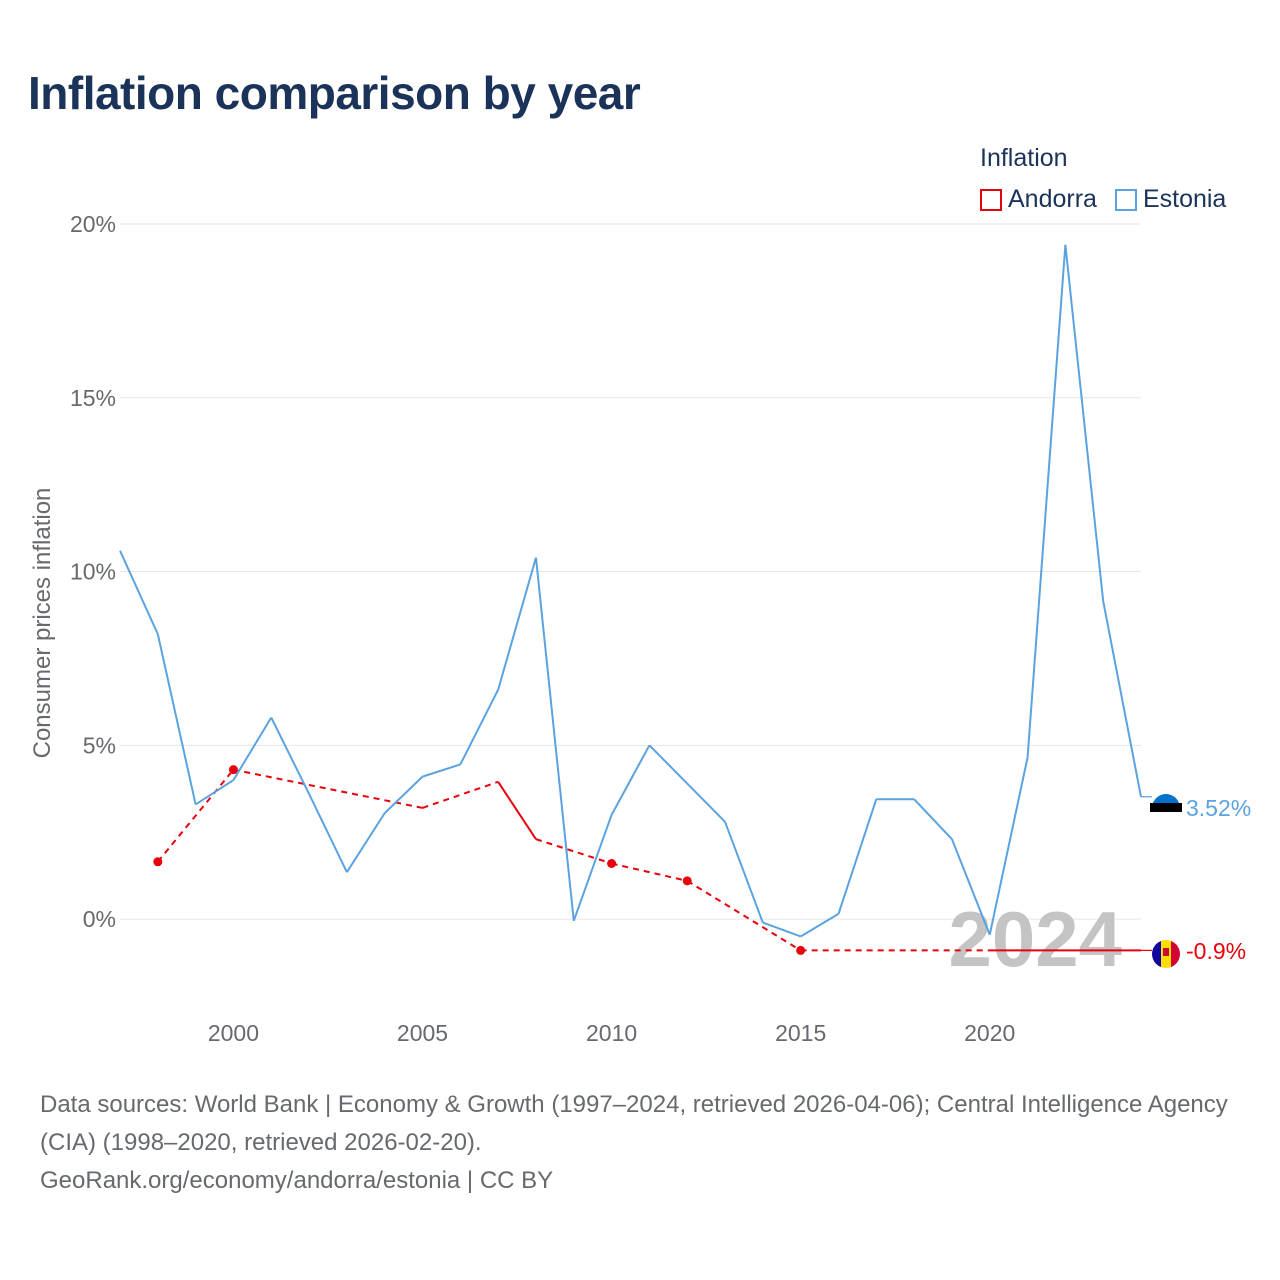 Image resolution: width=1280 pixels, height=1280 pixels. What do you see at coordinates (99, 919) in the screenshot?
I see `y-tick-label: 0%` at bounding box center [99, 919].